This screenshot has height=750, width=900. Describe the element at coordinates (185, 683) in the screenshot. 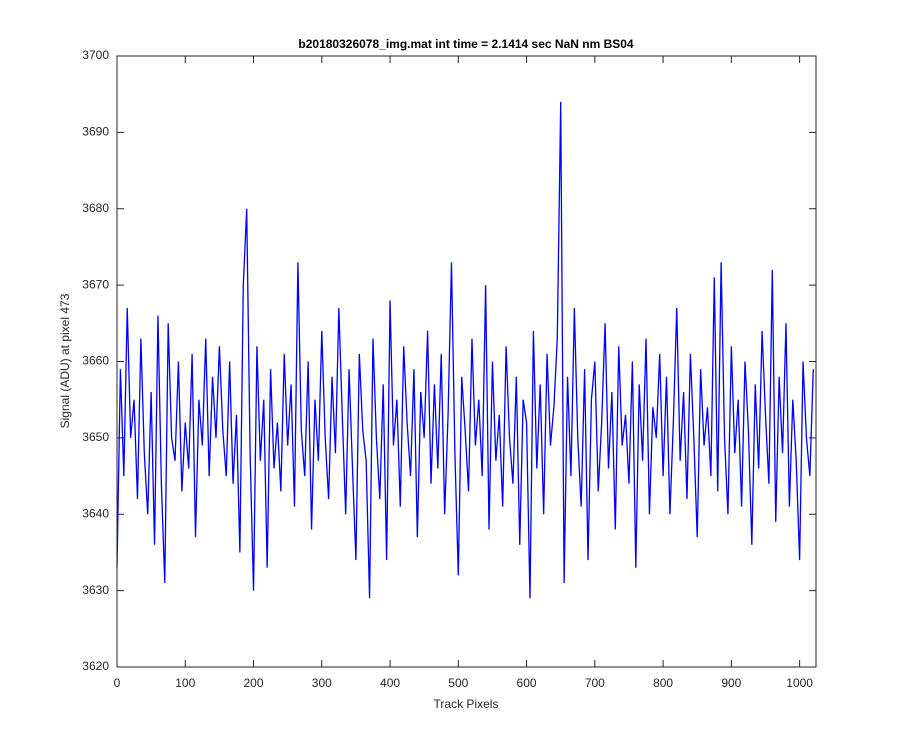

I see `x-tick-label: 100` at that location.